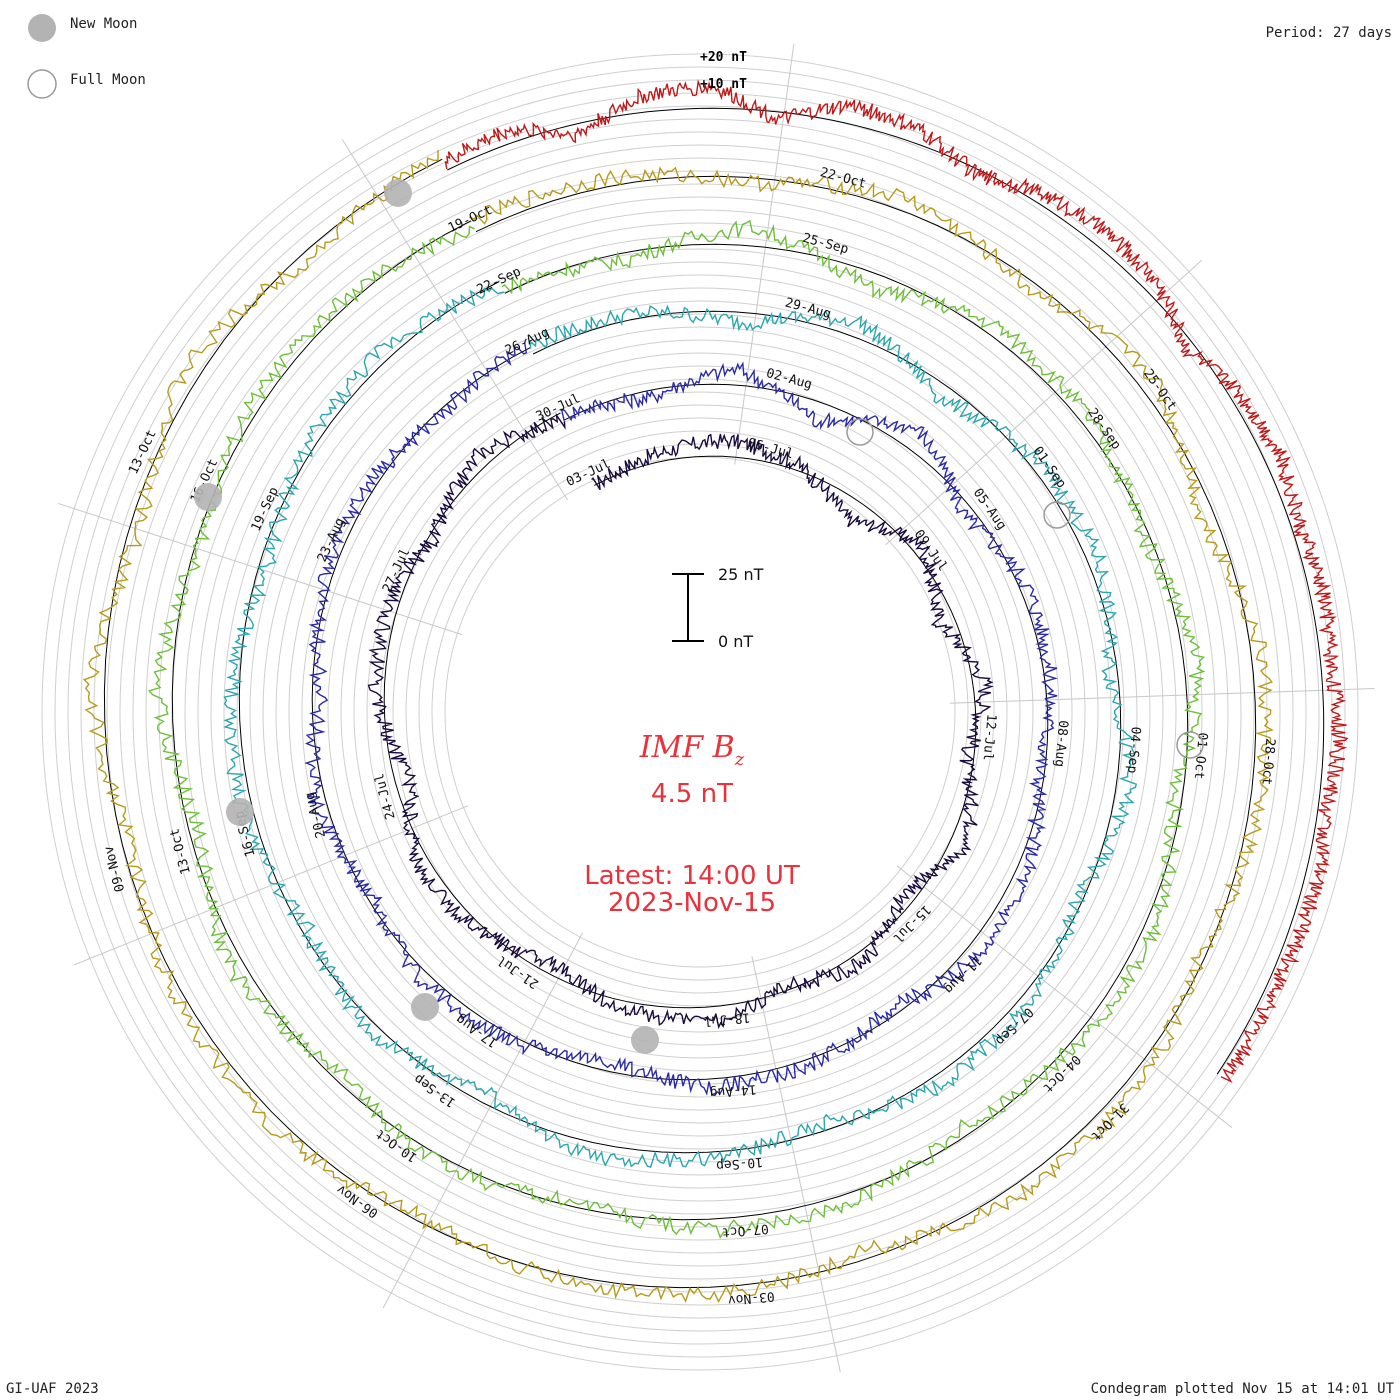 The width and height of the screenshot is (1400, 1400). I want to click on plotted-label: Condegram plotted Nov 15 at 14:01 UT, so click(1243, 1389).